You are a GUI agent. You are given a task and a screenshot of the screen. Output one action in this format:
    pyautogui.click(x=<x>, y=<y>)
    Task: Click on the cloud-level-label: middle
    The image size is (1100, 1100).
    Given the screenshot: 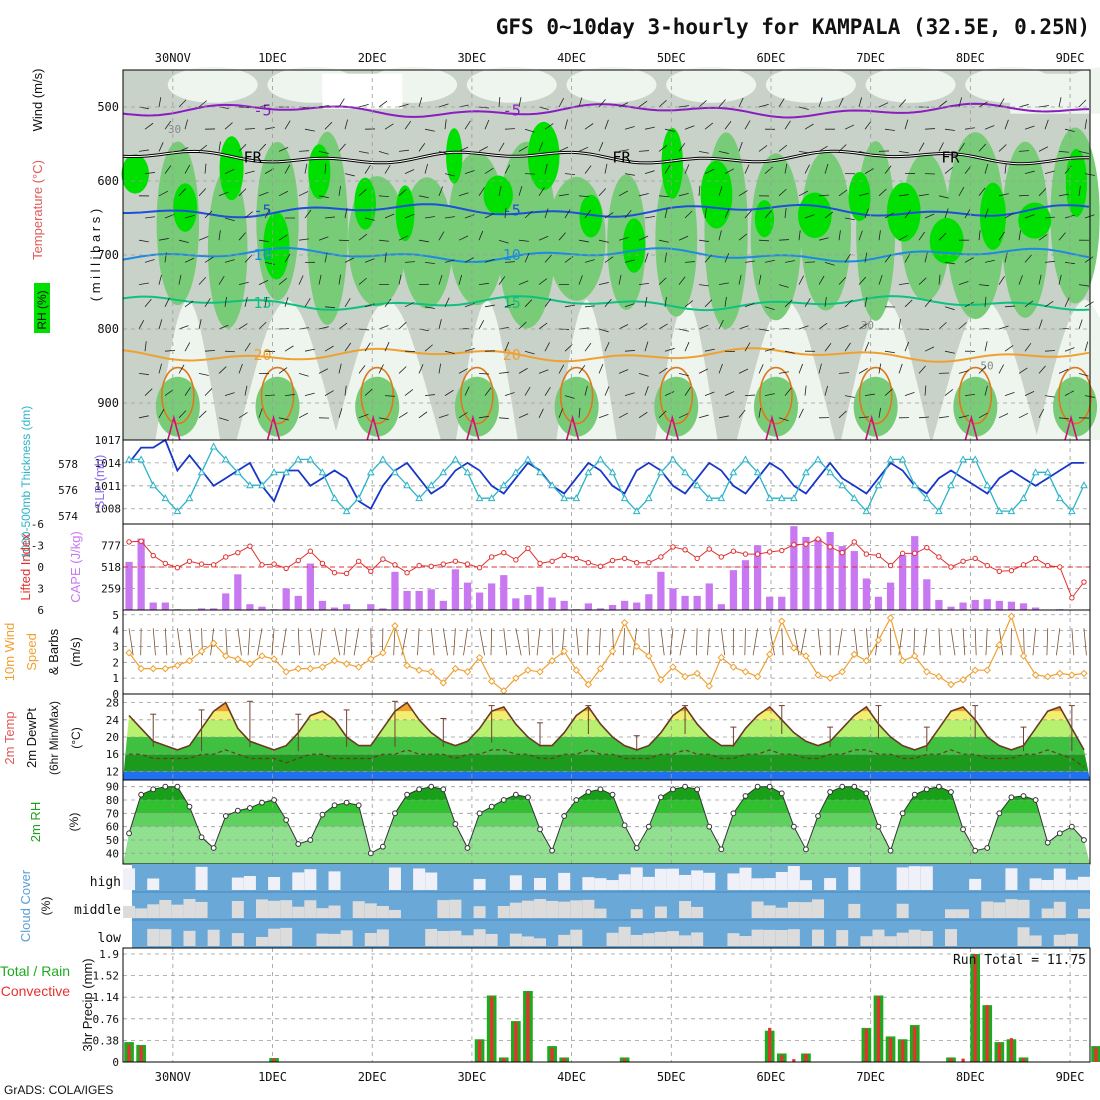 What is the action you would take?
    pyautogui.click(x=97, y=910)
    